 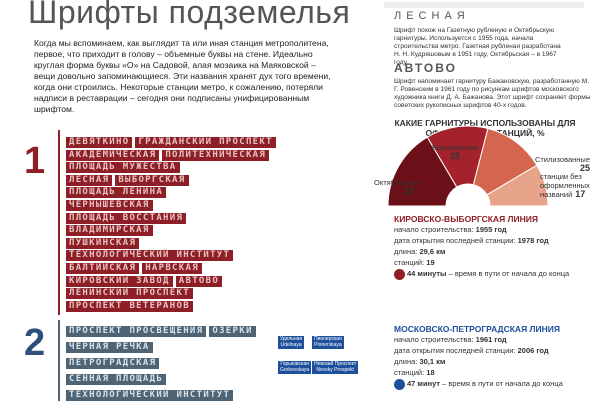 I want to click on station-name: ЛЕНИНСКИЙ ПРОСПЕКТ, so click(x=129, y=294).